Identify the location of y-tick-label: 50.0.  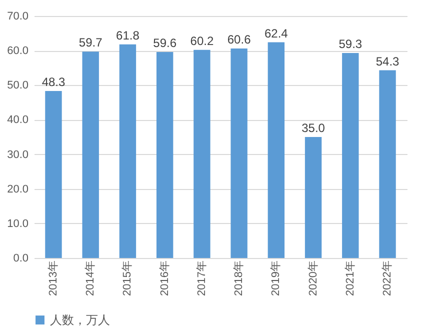
(17, 86).